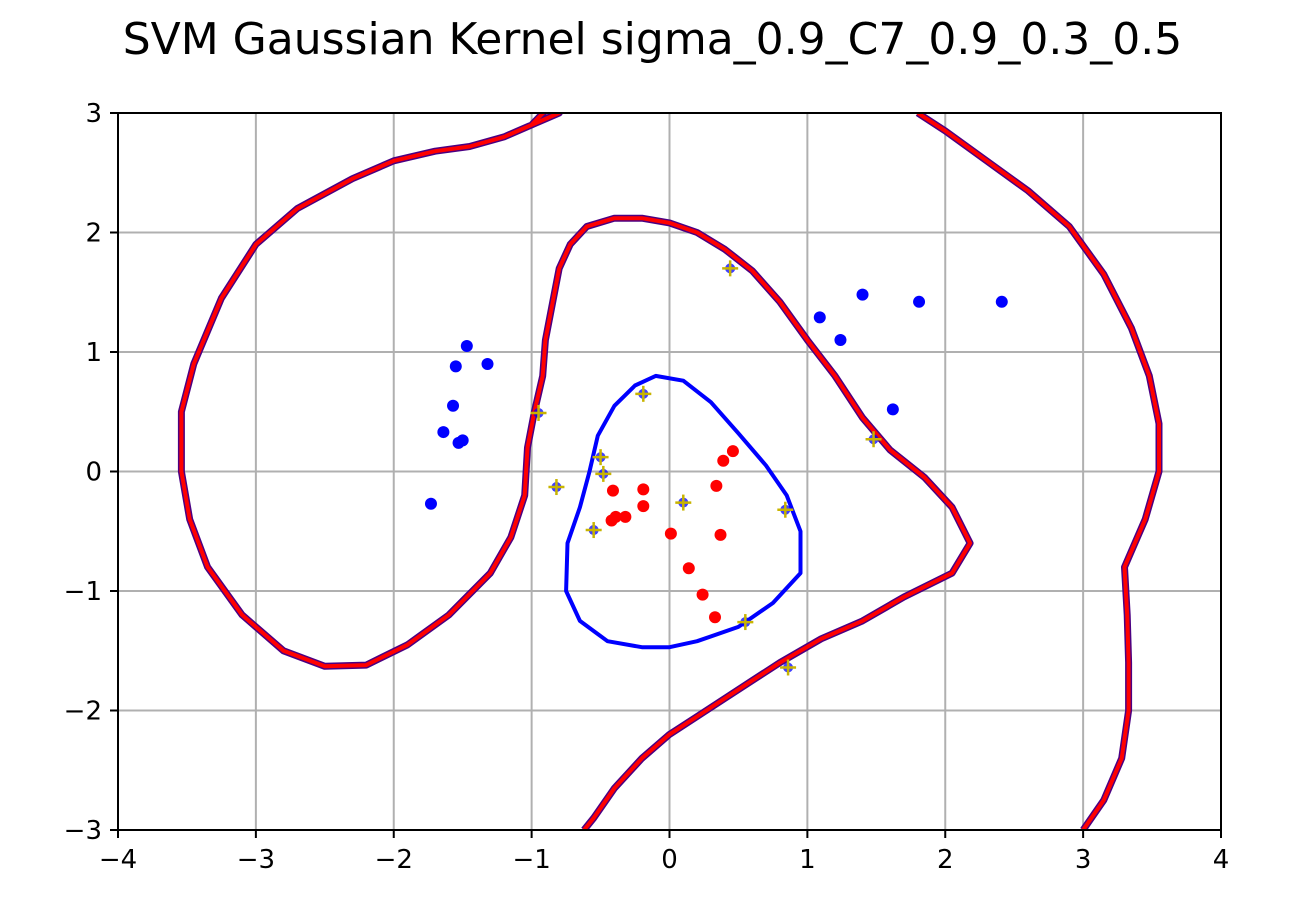  What do you see at coordinates (93, 114) in the screenshot?
I see `y-tick-label: 3` at bounding box center [93, 114].